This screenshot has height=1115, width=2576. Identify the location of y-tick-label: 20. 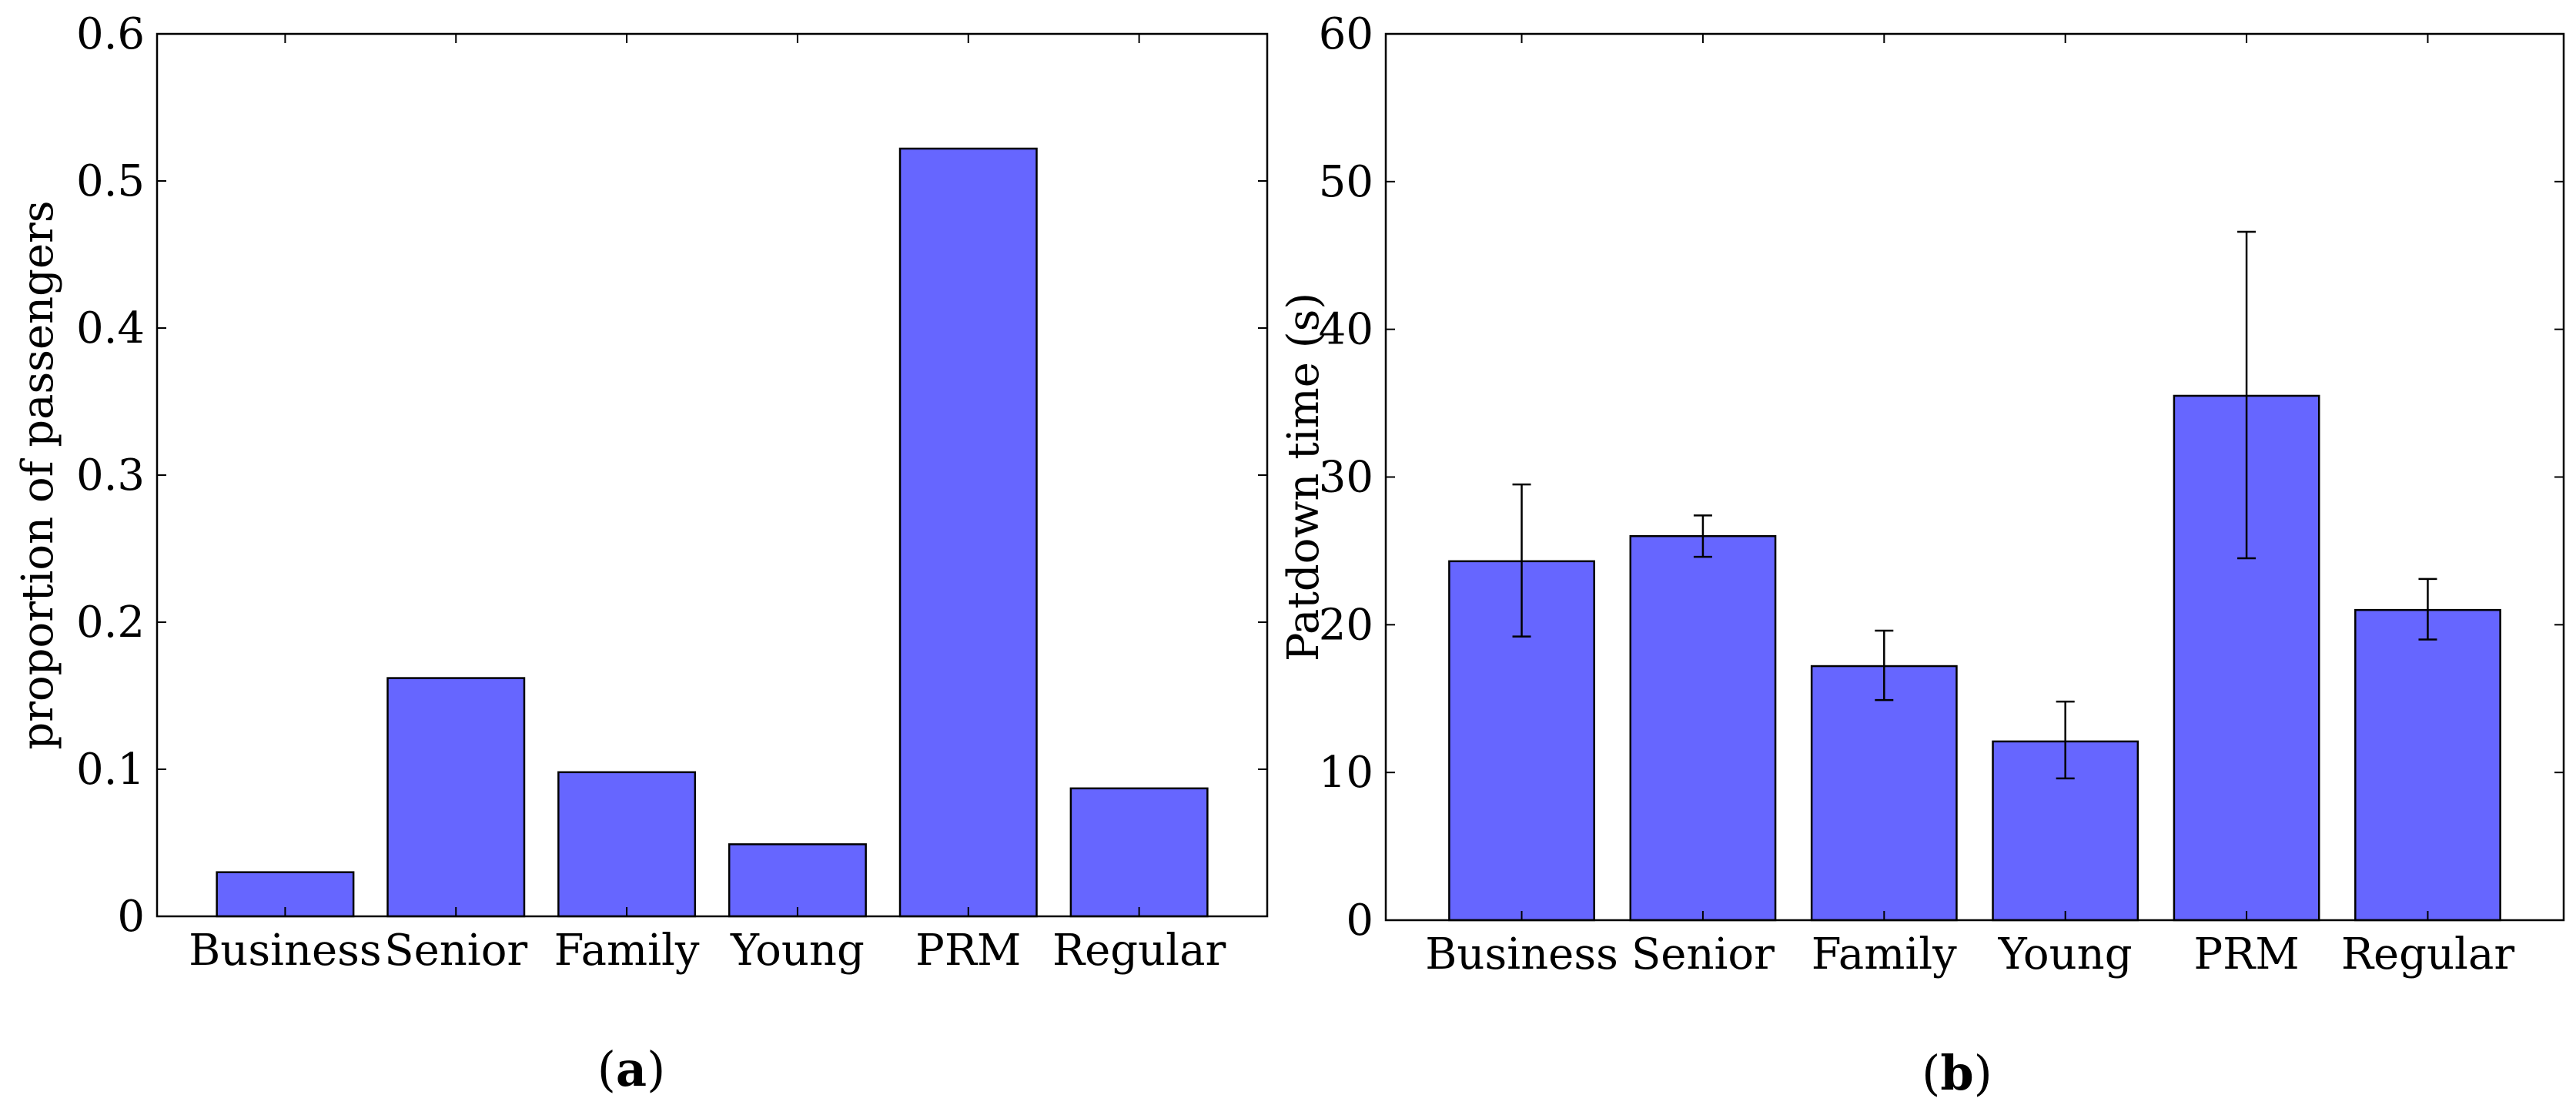
(1346, 625).